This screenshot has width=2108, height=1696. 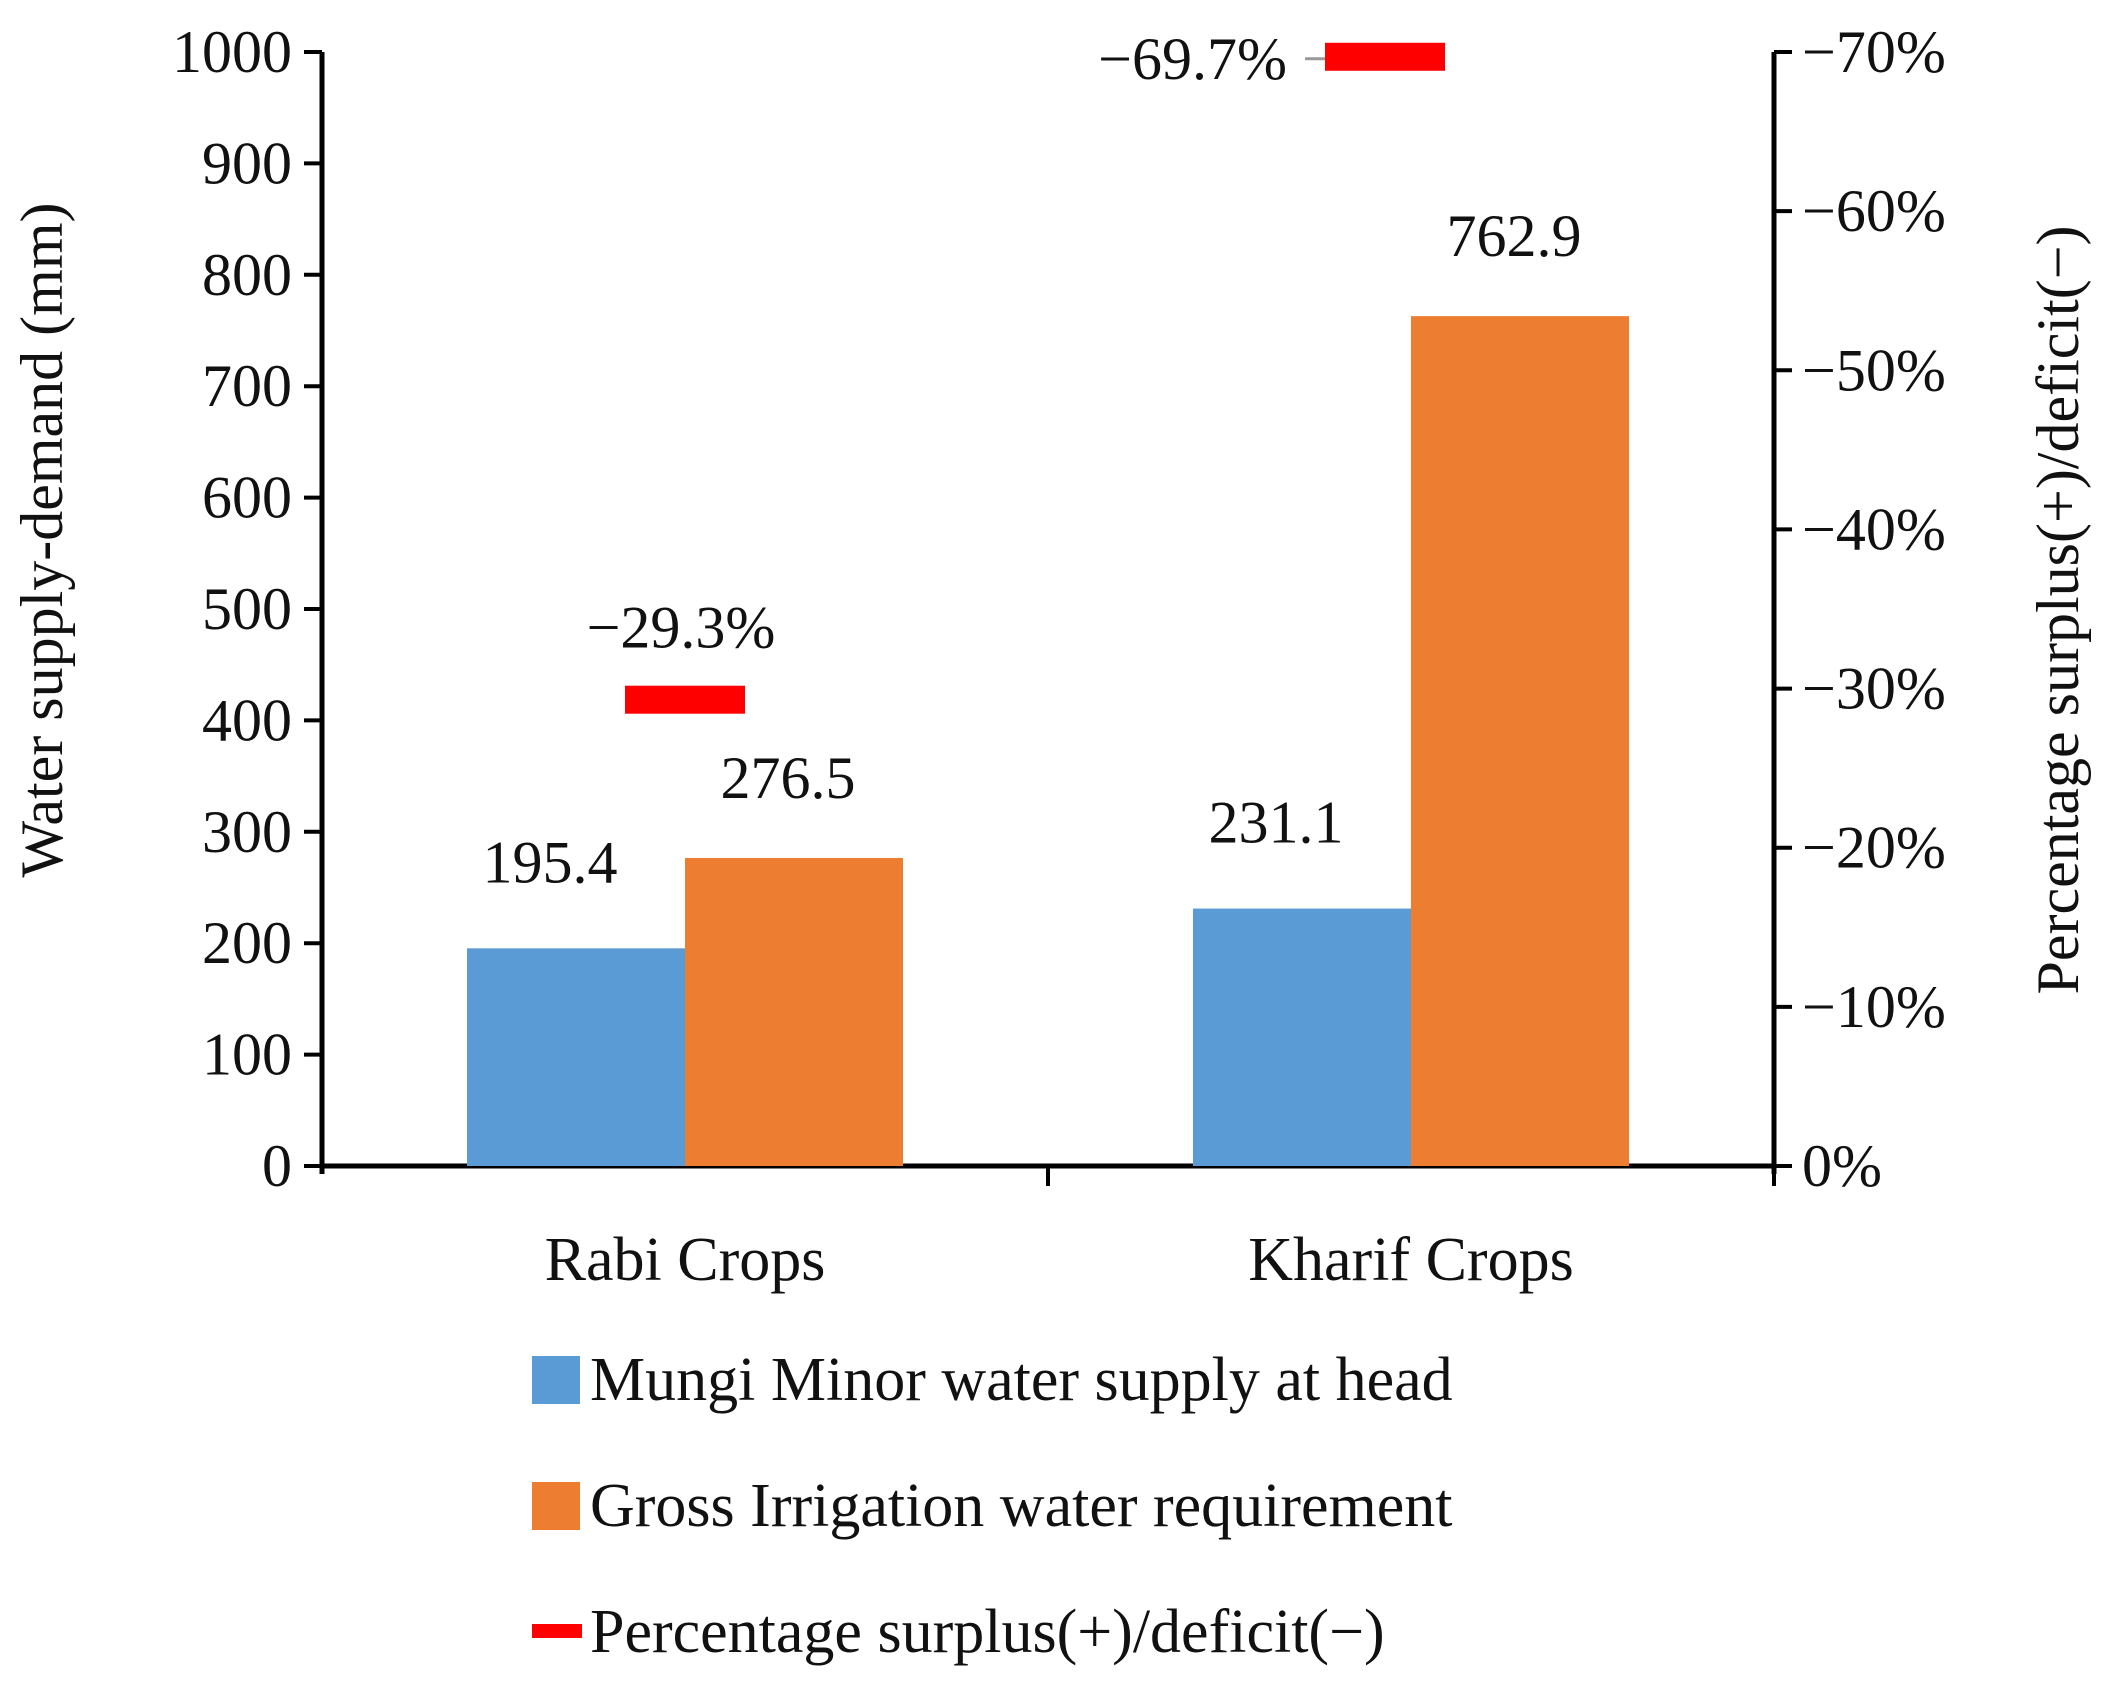 I want to click on category-label: Rabi Crops, so click(x=685, y=1260).